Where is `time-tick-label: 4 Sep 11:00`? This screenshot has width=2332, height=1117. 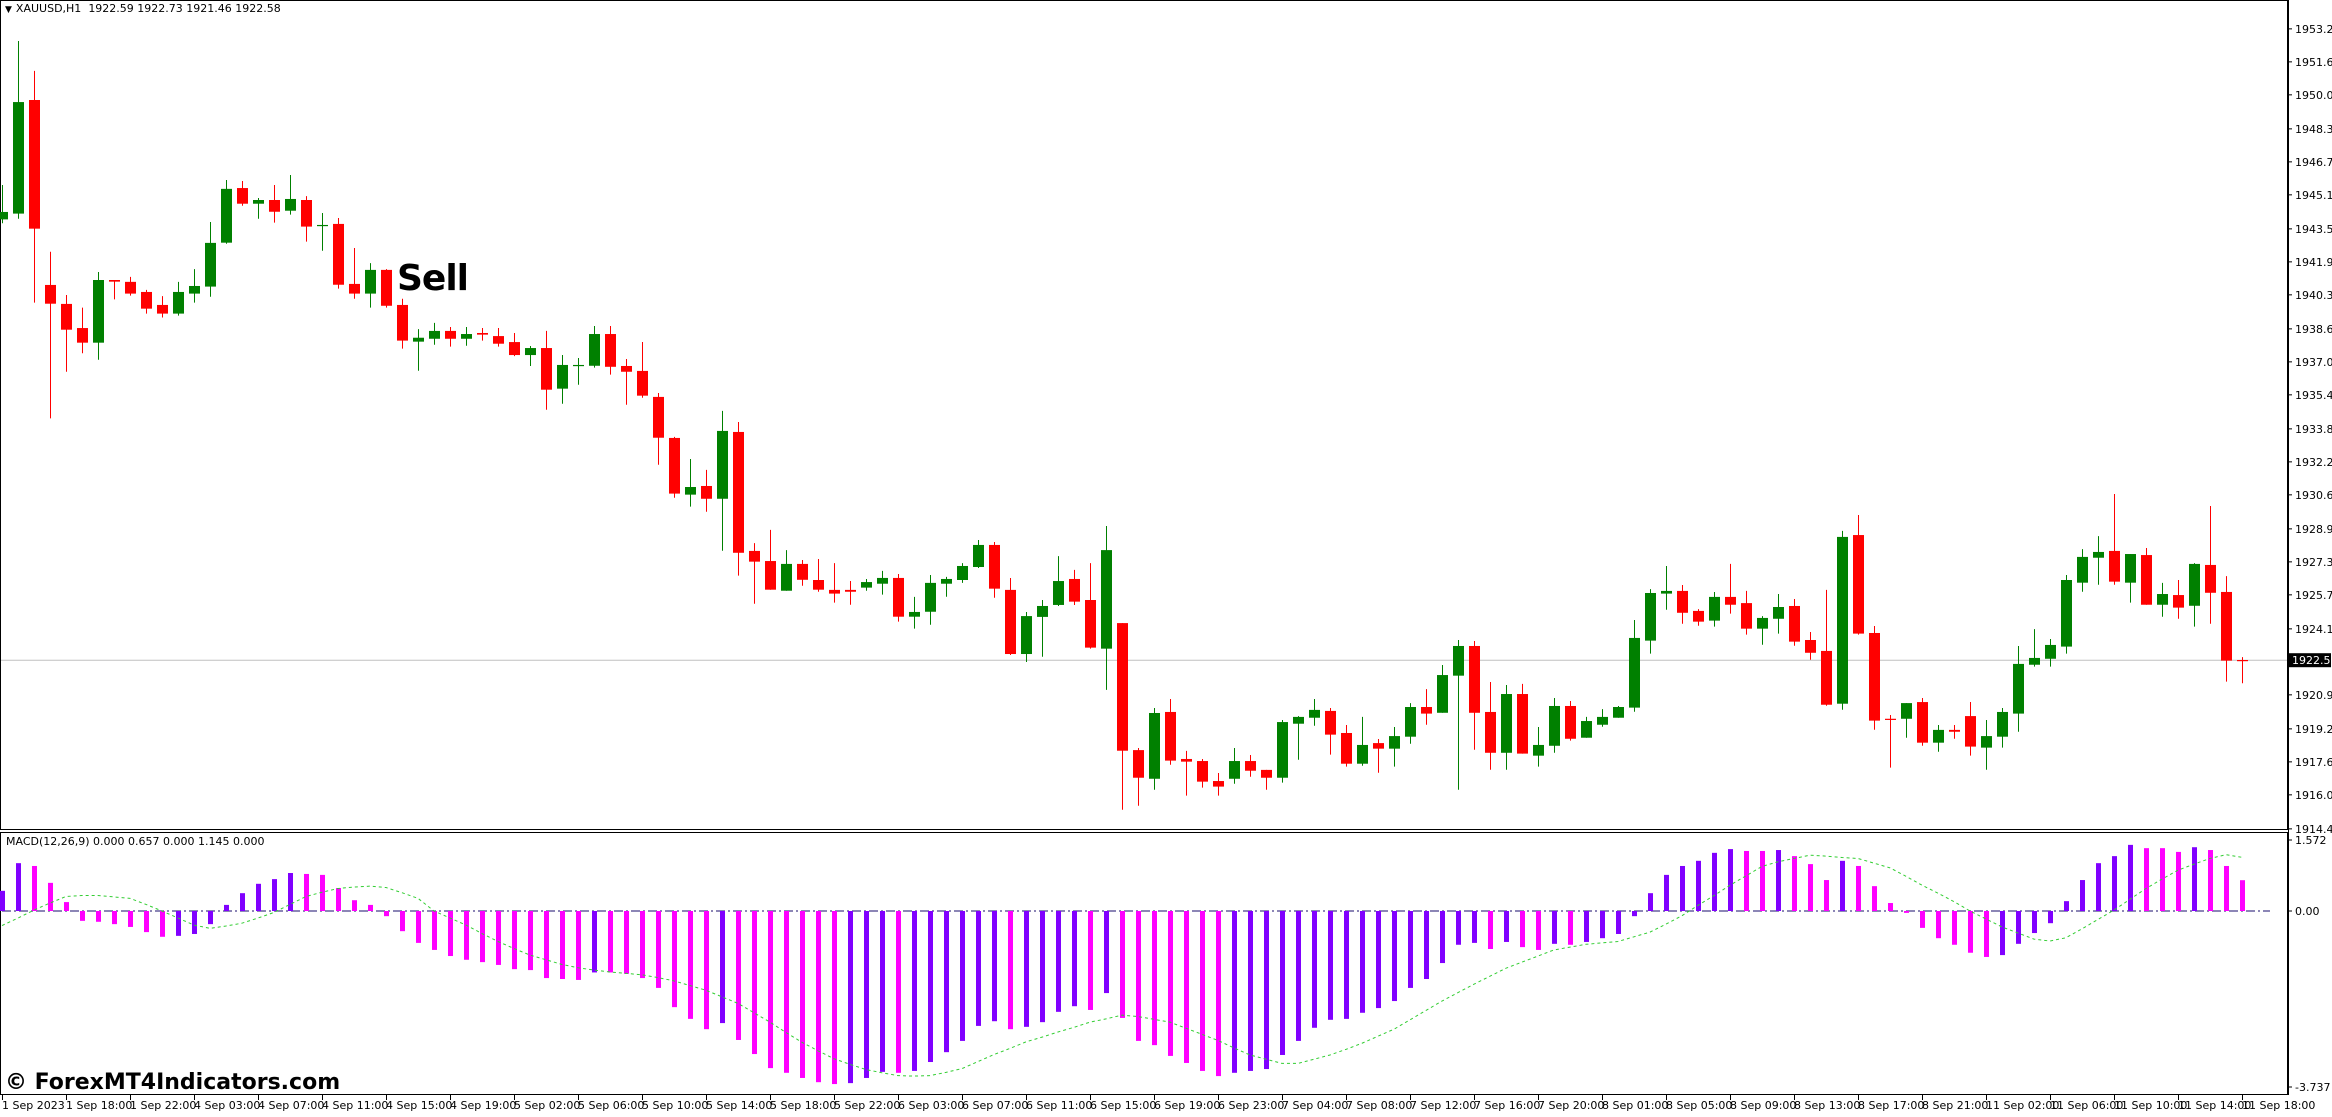 time-tick-label: 4 Sep 11:00 is located at coordinates (355, 1105).